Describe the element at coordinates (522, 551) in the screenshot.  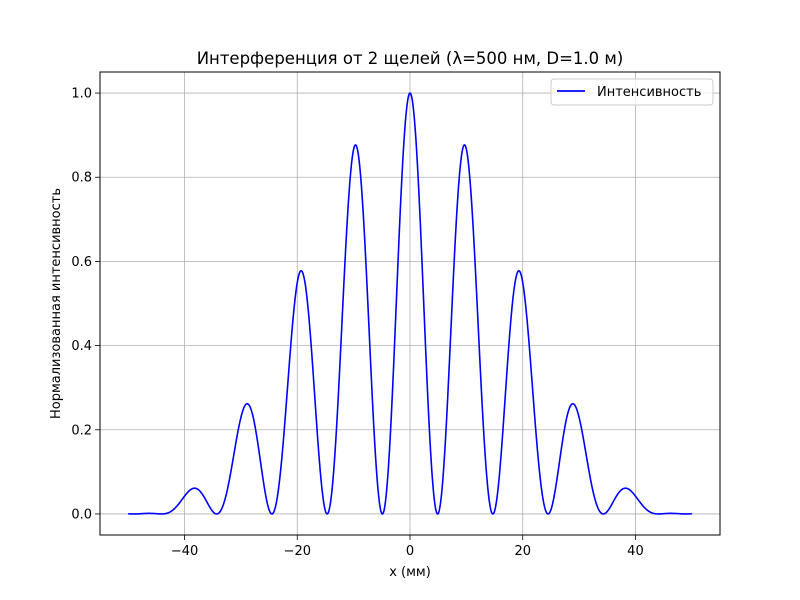
I see `x-tick-label: 20` at that location.